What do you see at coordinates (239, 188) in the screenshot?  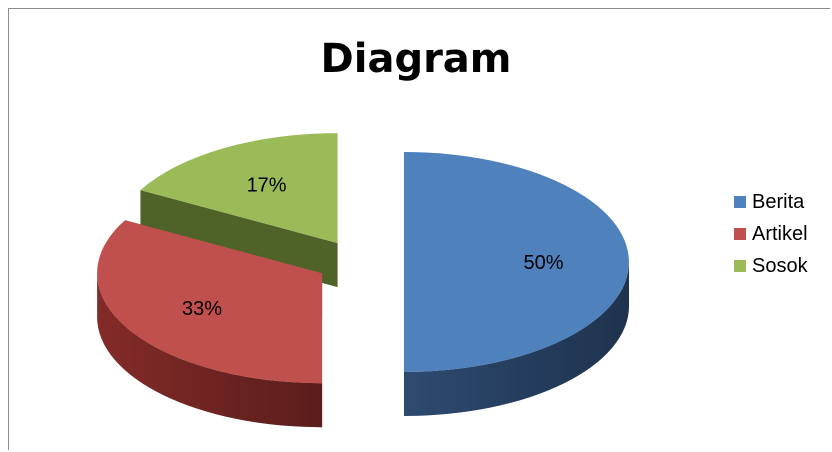 I see `pie-slice-sosok` at bounding box center [239, 188].